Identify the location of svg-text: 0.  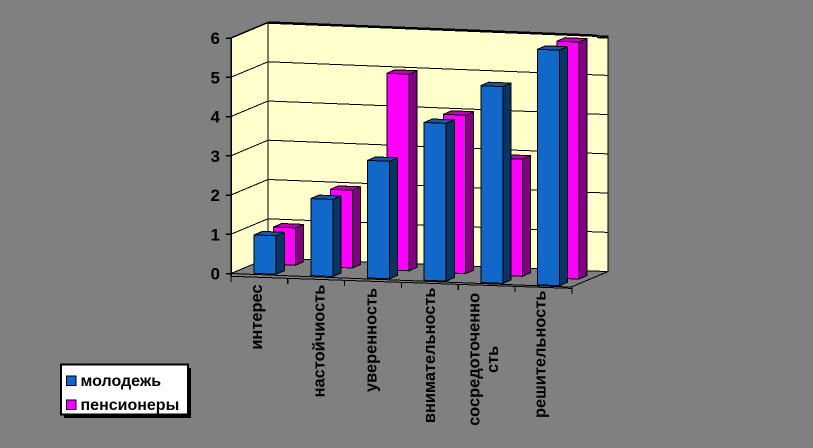
(215, 274).